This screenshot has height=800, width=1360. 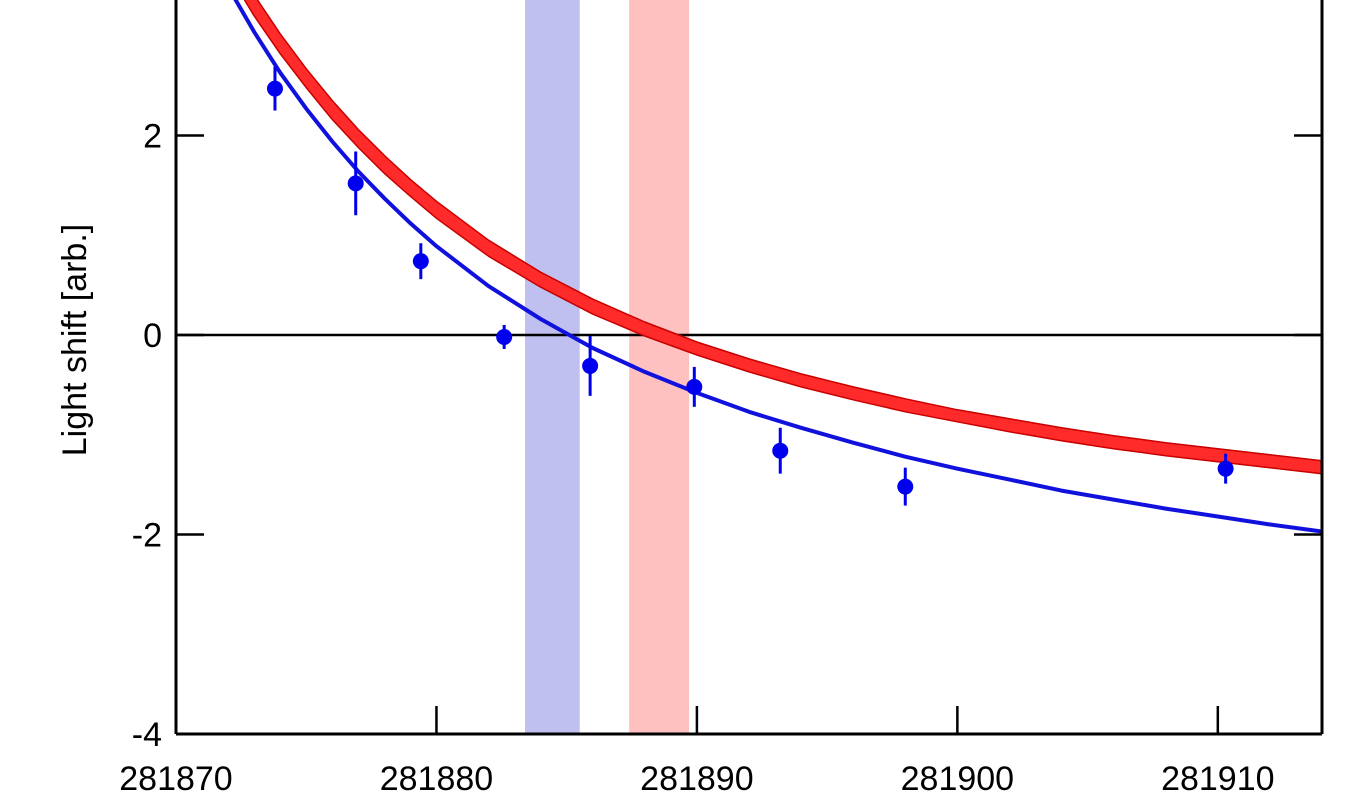 What do you see at coordinates (607, 367) in the screenshot?
I see `shaded-regions` at bounding box center [607, 367].